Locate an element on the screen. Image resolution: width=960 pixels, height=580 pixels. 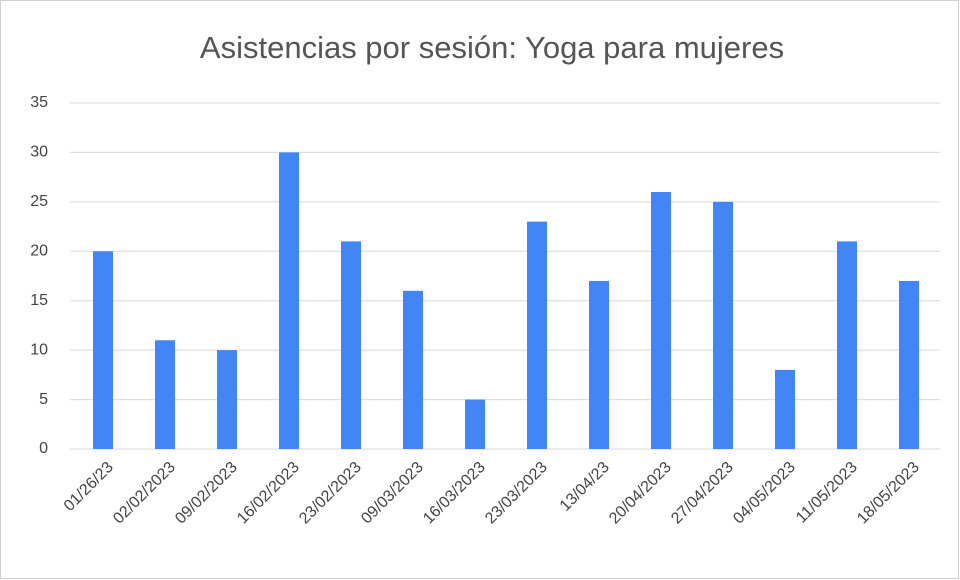
y-tick-label: 25 is located at coordinates (39, 201).